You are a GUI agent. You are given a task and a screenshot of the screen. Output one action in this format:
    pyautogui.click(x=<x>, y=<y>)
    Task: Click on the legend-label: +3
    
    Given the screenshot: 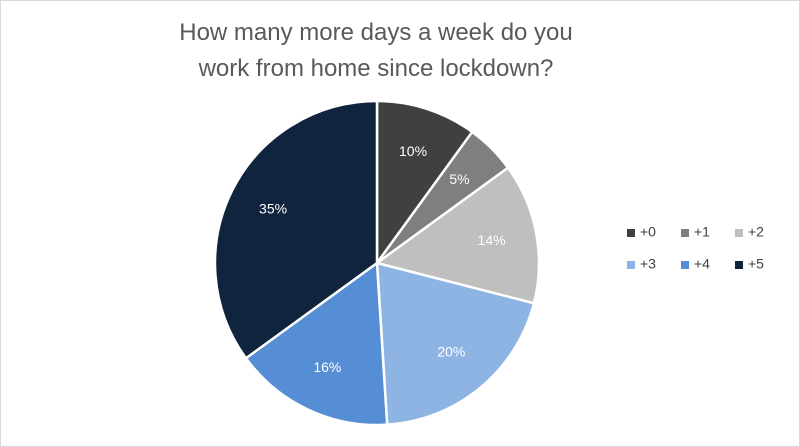 What is the action you would take?
    pyautogui.click(x=648, y=264)
    